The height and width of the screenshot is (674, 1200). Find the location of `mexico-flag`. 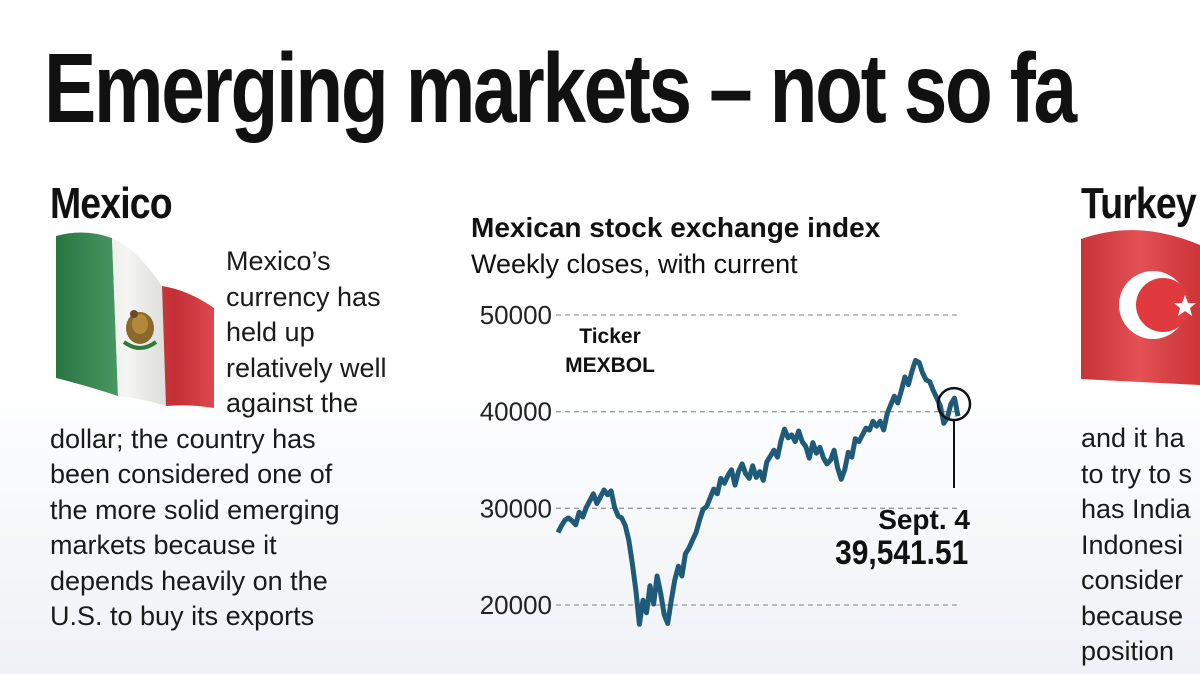

mexico-flag is located at coordinates (135, 320).